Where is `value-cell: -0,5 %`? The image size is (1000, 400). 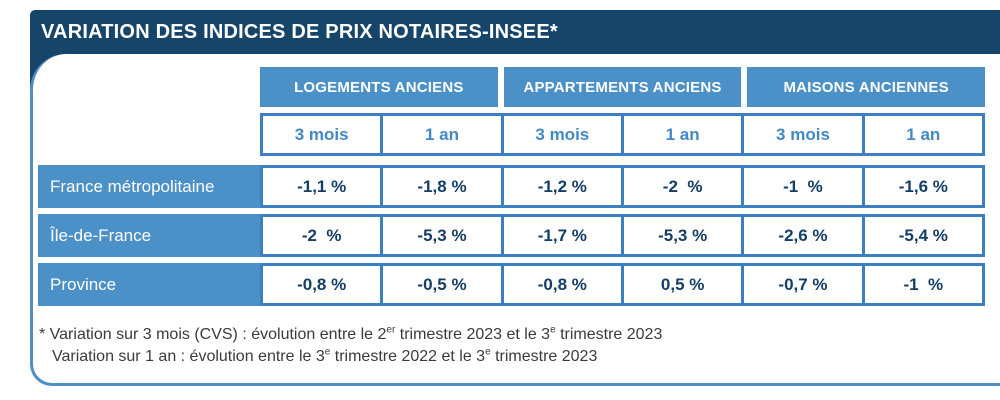 value-cell: -0,5 % is located at coordinates (442, 284).